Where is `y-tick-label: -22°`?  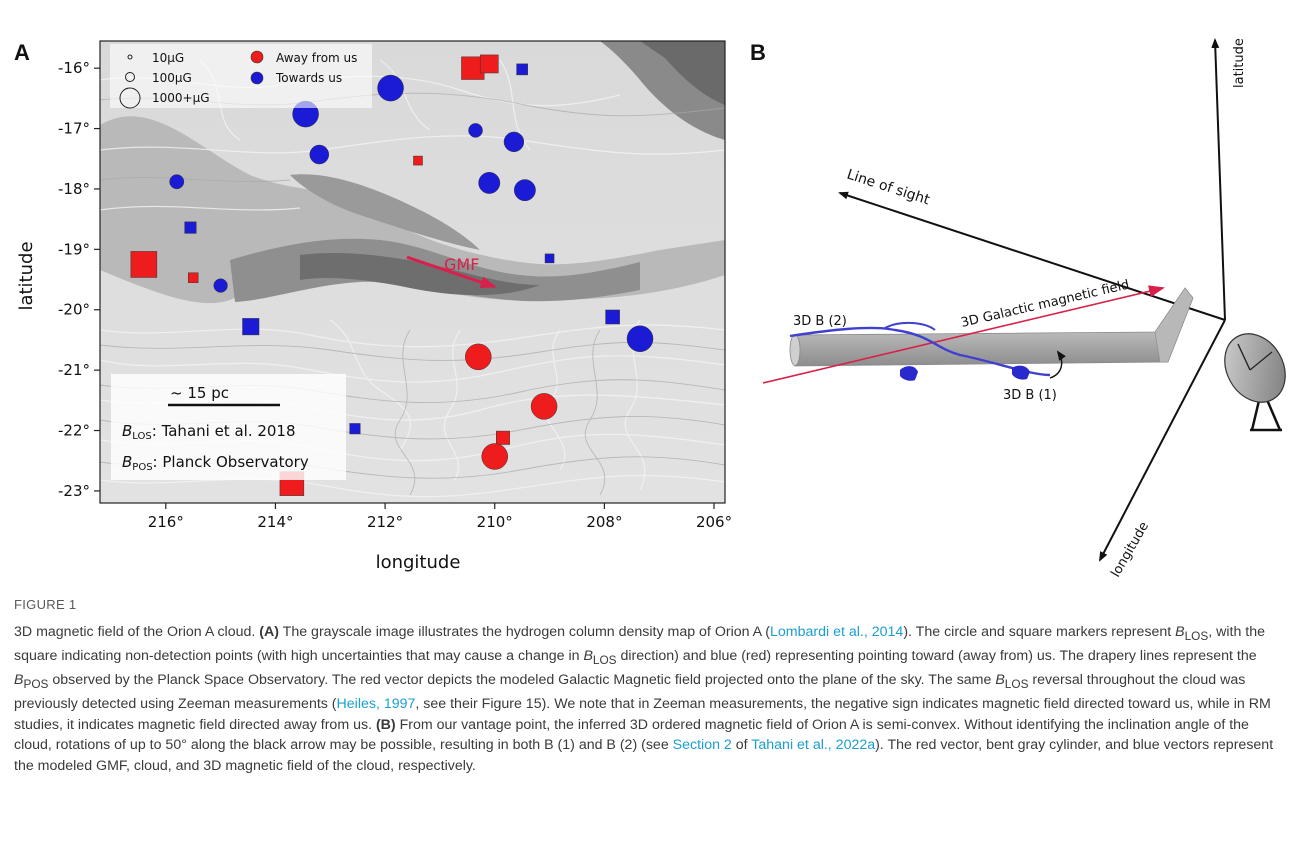
y-tick-label: -22° is located at coordinates (74, 431).